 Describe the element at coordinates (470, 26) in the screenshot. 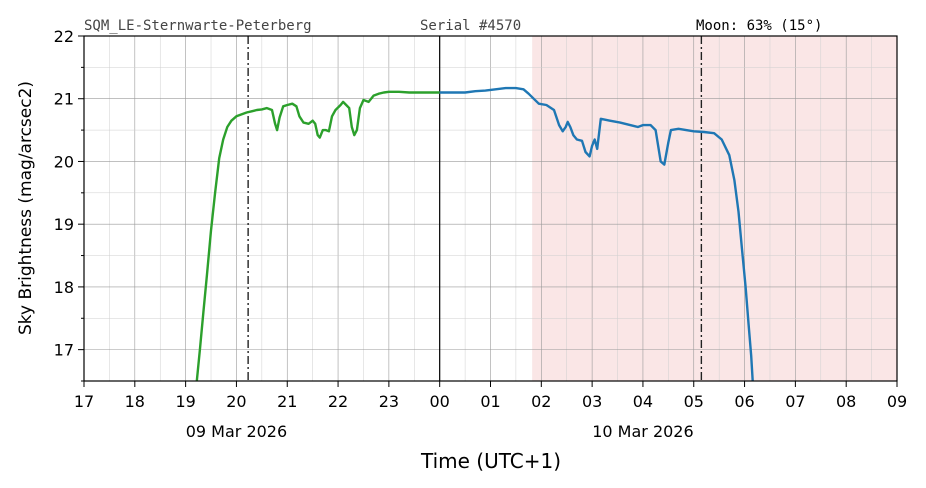

I see `title-serial: Serial #4570` at that location.